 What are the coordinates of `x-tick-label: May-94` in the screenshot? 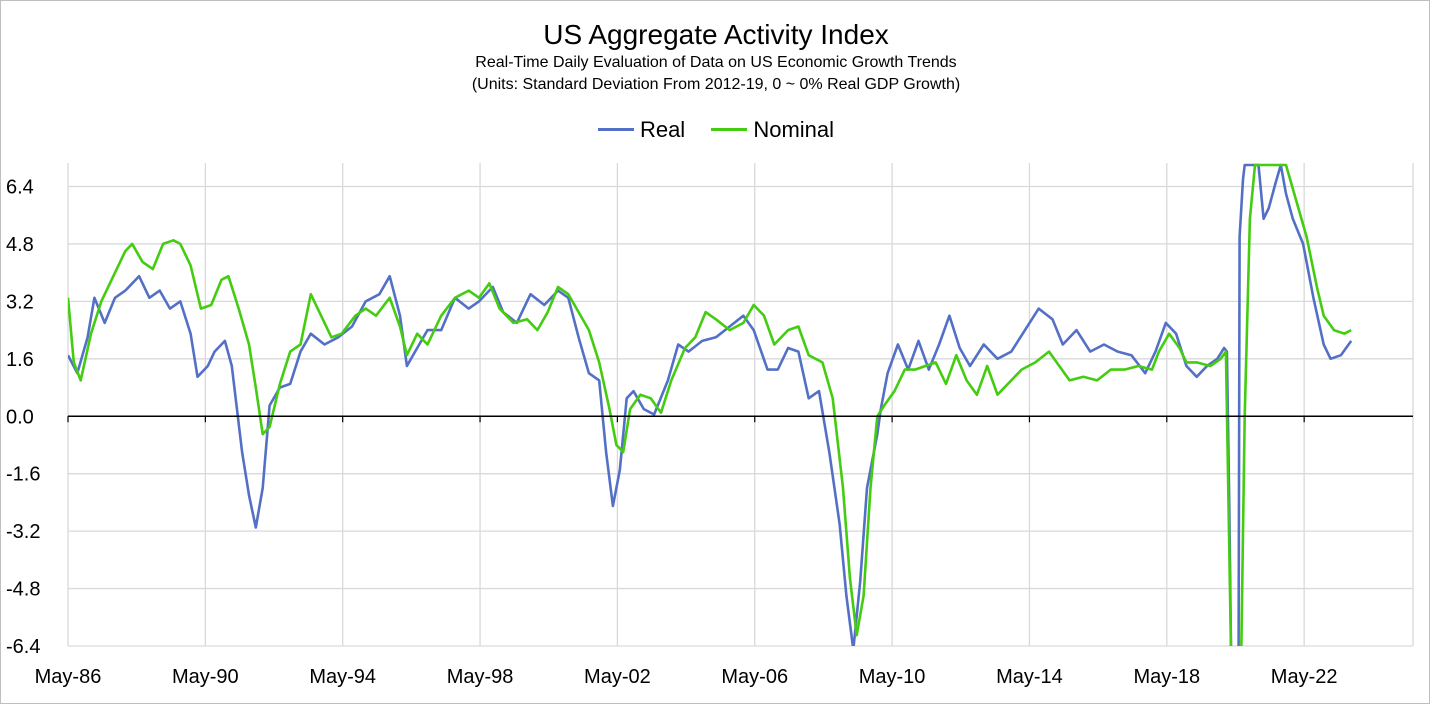 It's located at (342, 677).